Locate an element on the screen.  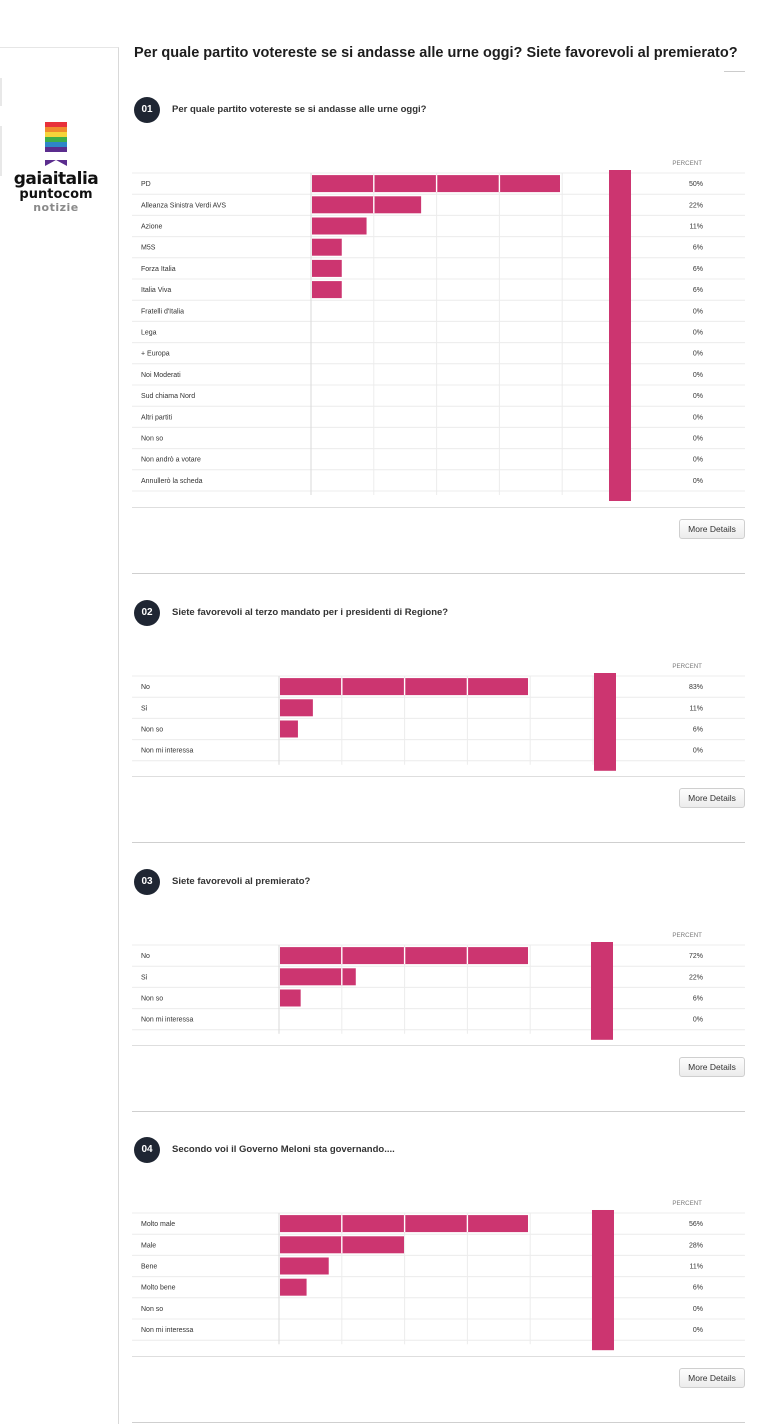
logo-text-tag: notizie is located at coordinates (56, 207).